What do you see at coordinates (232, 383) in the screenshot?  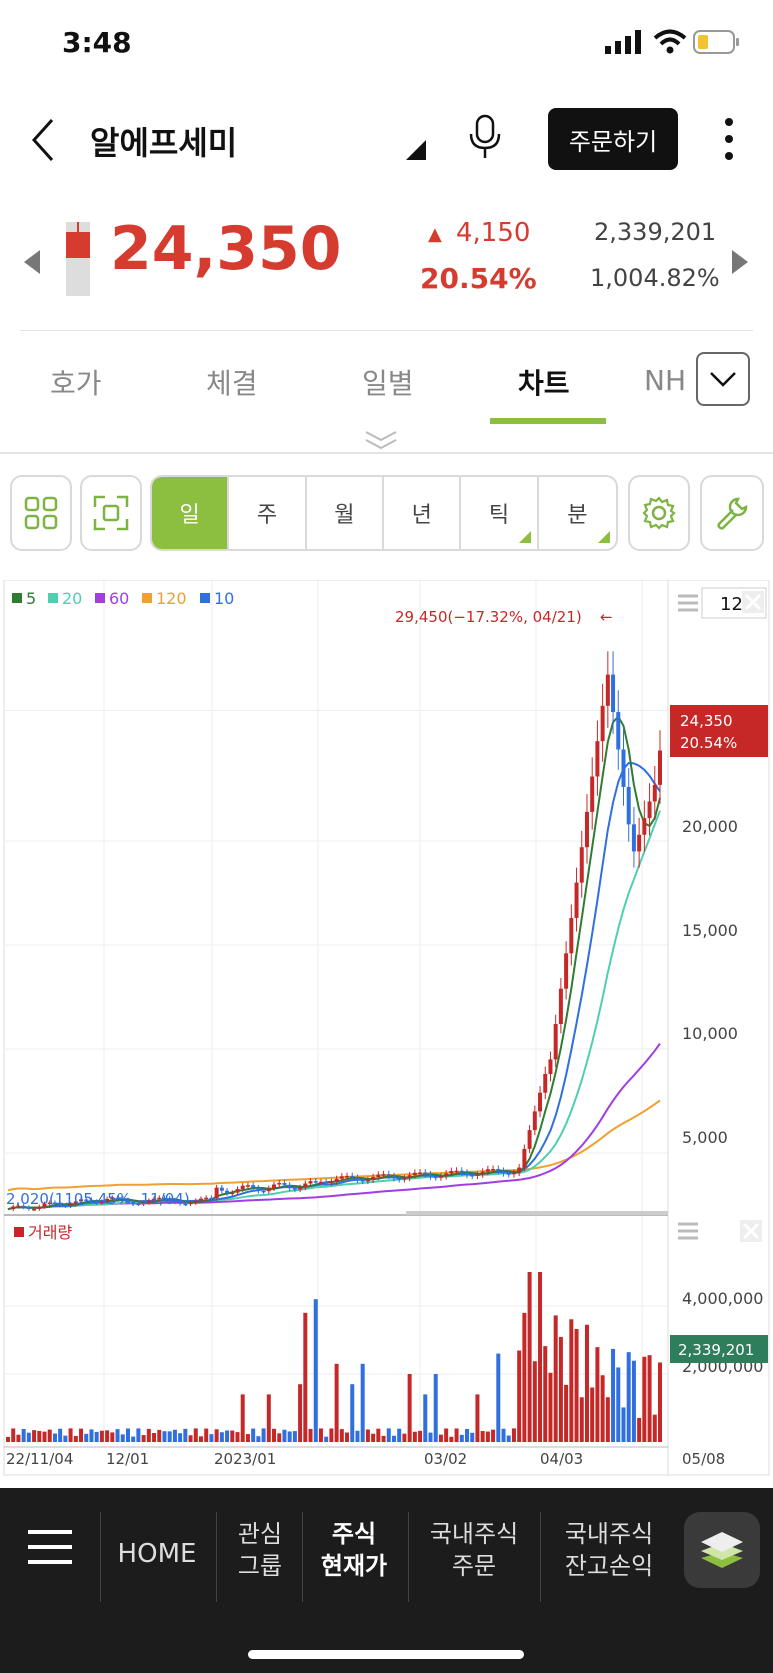 I see `tab-trades: 체결` at bounding box center [232, 383].